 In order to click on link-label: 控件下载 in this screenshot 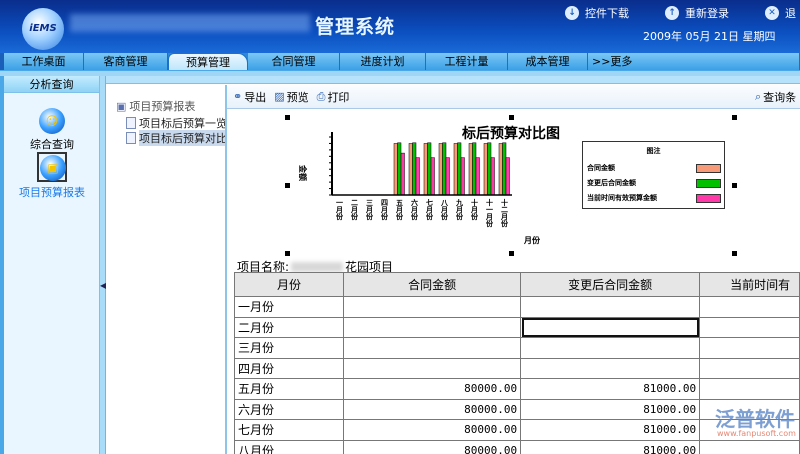, I will do `click(607, 13)`.